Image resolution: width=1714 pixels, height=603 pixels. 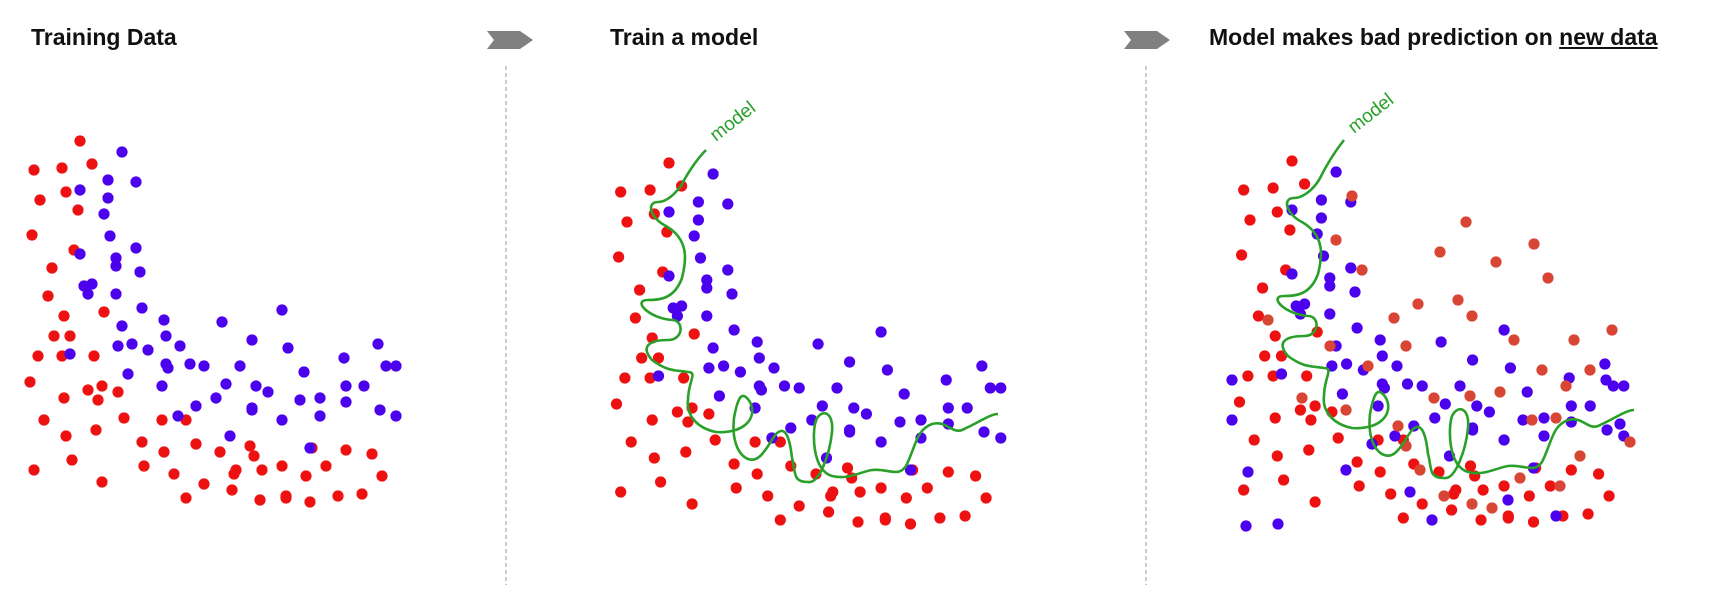 What do you see at coordinates (510, 40) in the screenshot?
I see `right-arrow-icon` at bounding box center [510, 40].